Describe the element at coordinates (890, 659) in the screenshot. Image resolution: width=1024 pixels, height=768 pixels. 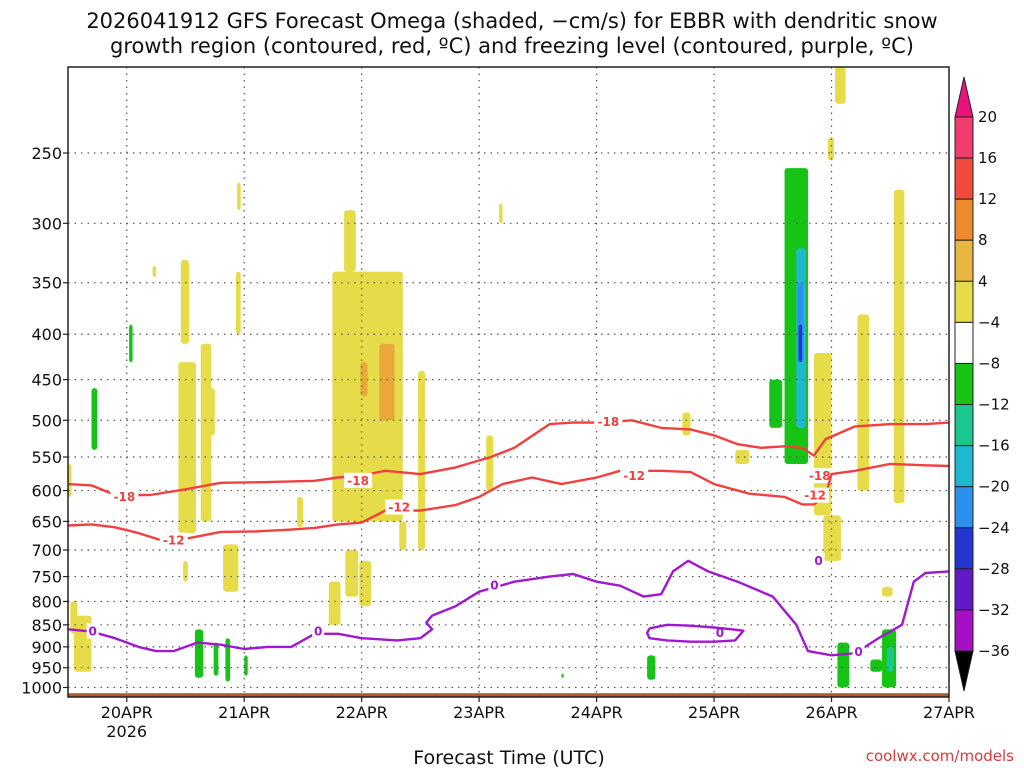
I see `omega-region-cyan-day6.5` at that location.